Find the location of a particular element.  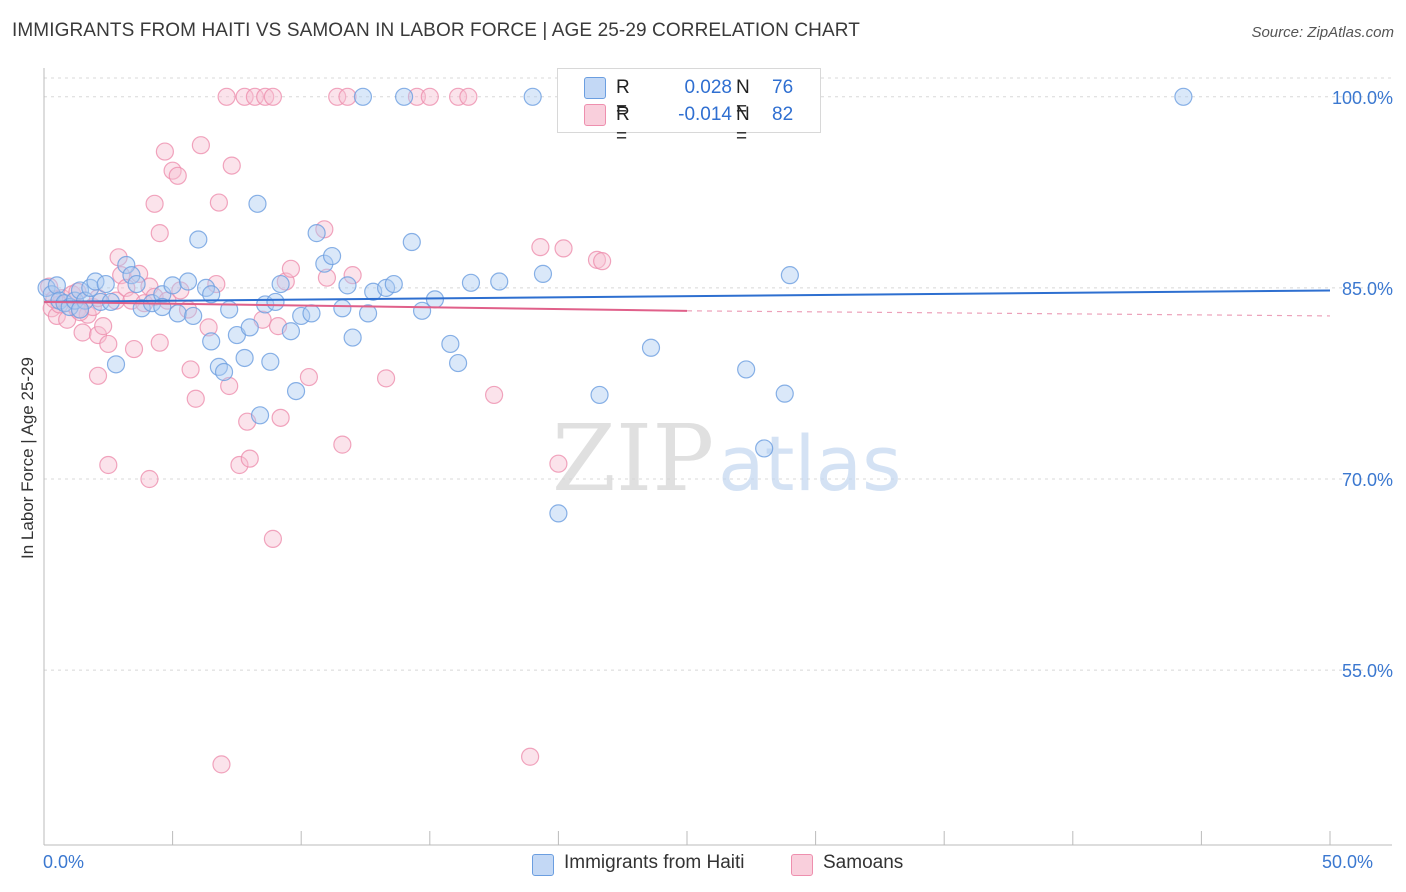

watermark: ZIP atlas is located at coordinates (727, 458).